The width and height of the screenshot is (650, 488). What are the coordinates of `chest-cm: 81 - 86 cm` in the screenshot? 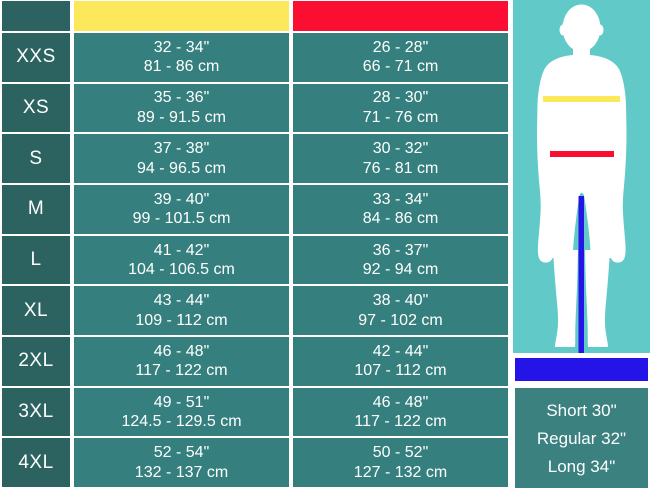 It's located at (181, 67).